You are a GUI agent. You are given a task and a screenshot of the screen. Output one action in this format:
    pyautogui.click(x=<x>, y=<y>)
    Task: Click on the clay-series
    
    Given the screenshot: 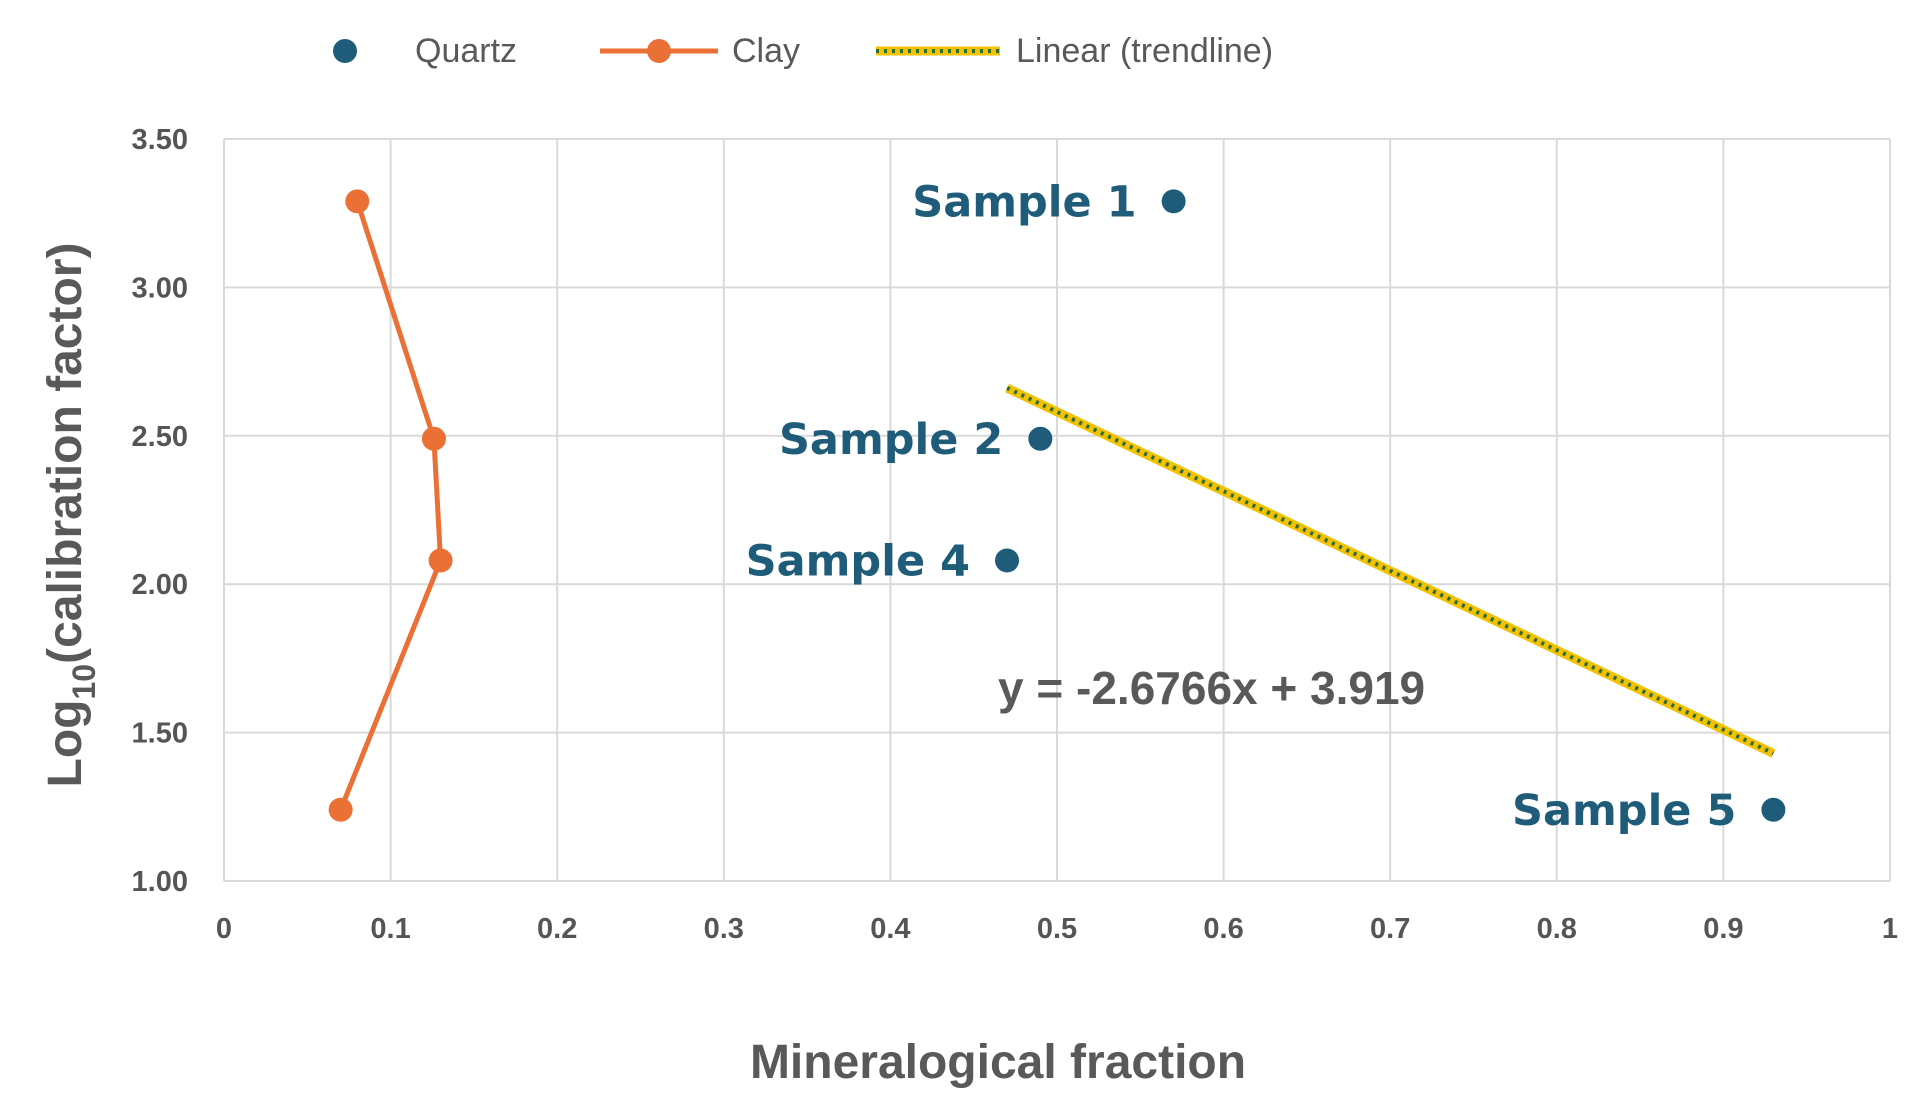 What is the action you would take?
    pyautogui.click(x=390, y=505)
    